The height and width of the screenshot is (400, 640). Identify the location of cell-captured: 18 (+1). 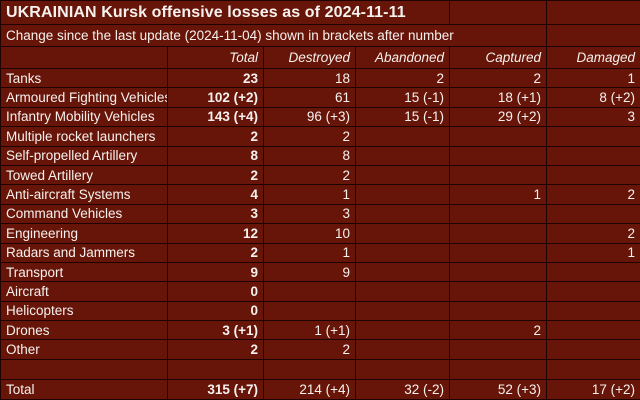
(498, 97).